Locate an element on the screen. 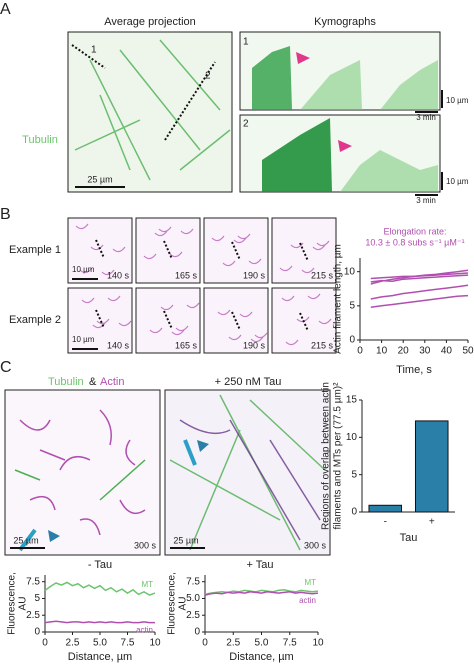 The image size is (474, 666). panel-label: C is located at coordinates (6, 367).